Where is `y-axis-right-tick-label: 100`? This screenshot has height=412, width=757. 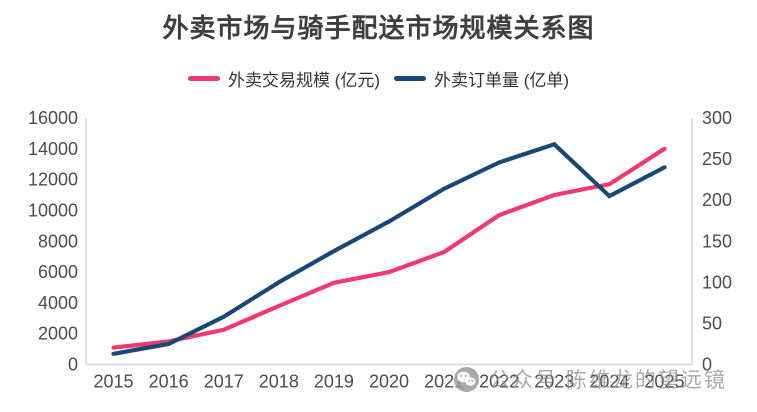
y-axis-right-tick-label: 100 is located at coordinates (717, 282).